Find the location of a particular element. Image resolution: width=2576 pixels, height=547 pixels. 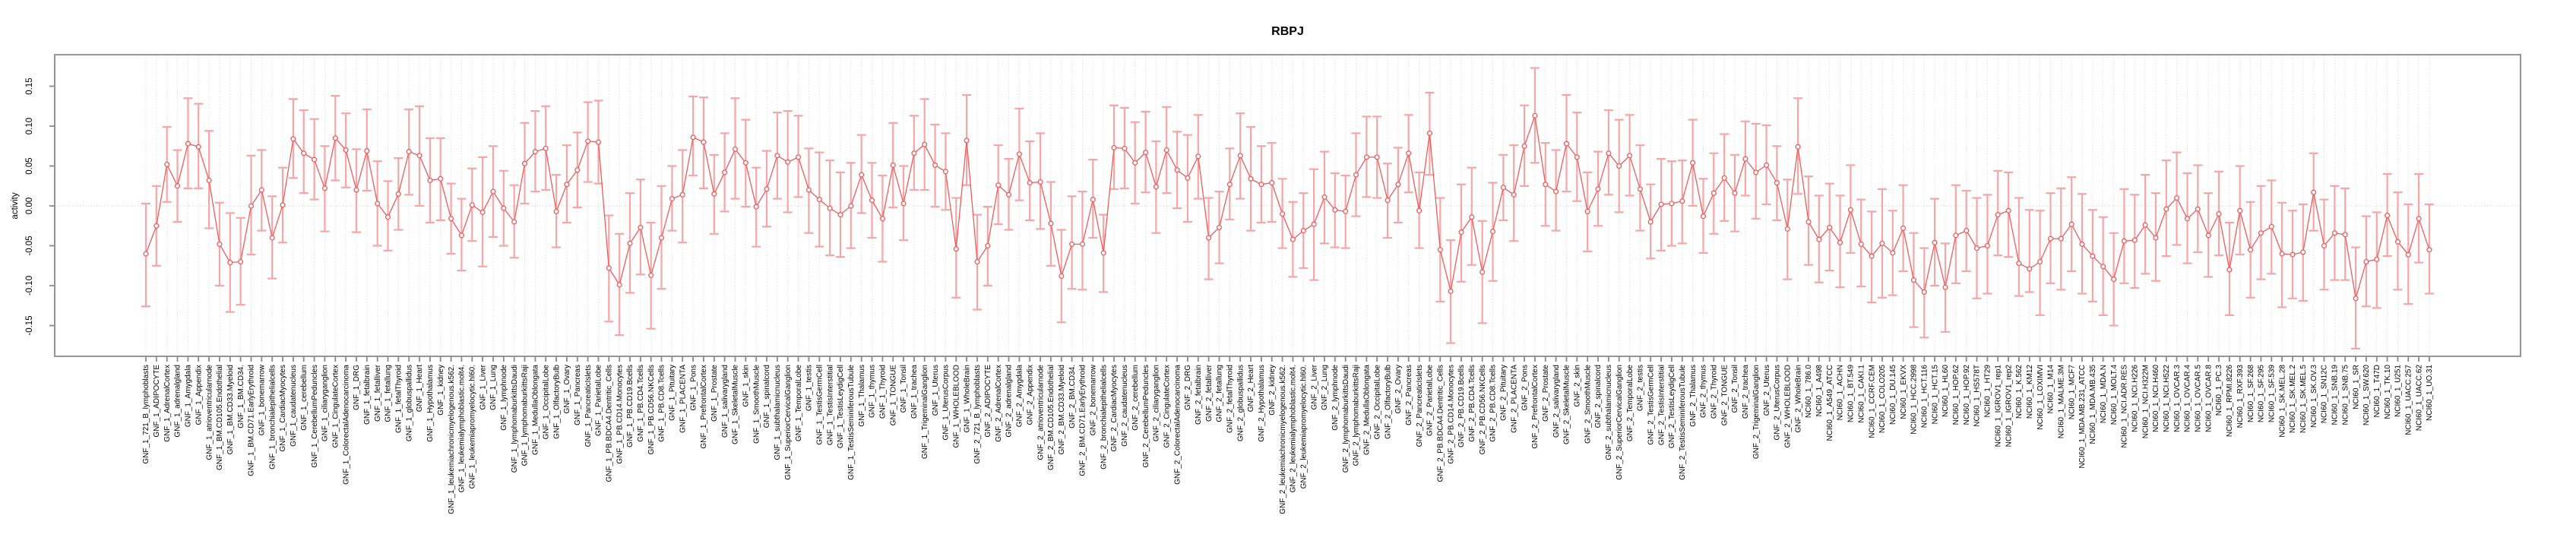

x-tick-label: NCI60_1_LOXIMVI is located at coordinates (2040, 397).